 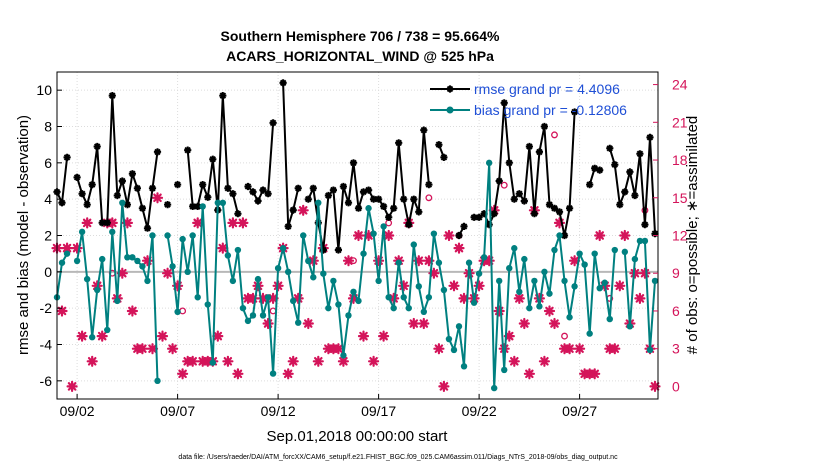 I want to click on legend-rmse-marker, so click(x=450, y=89).